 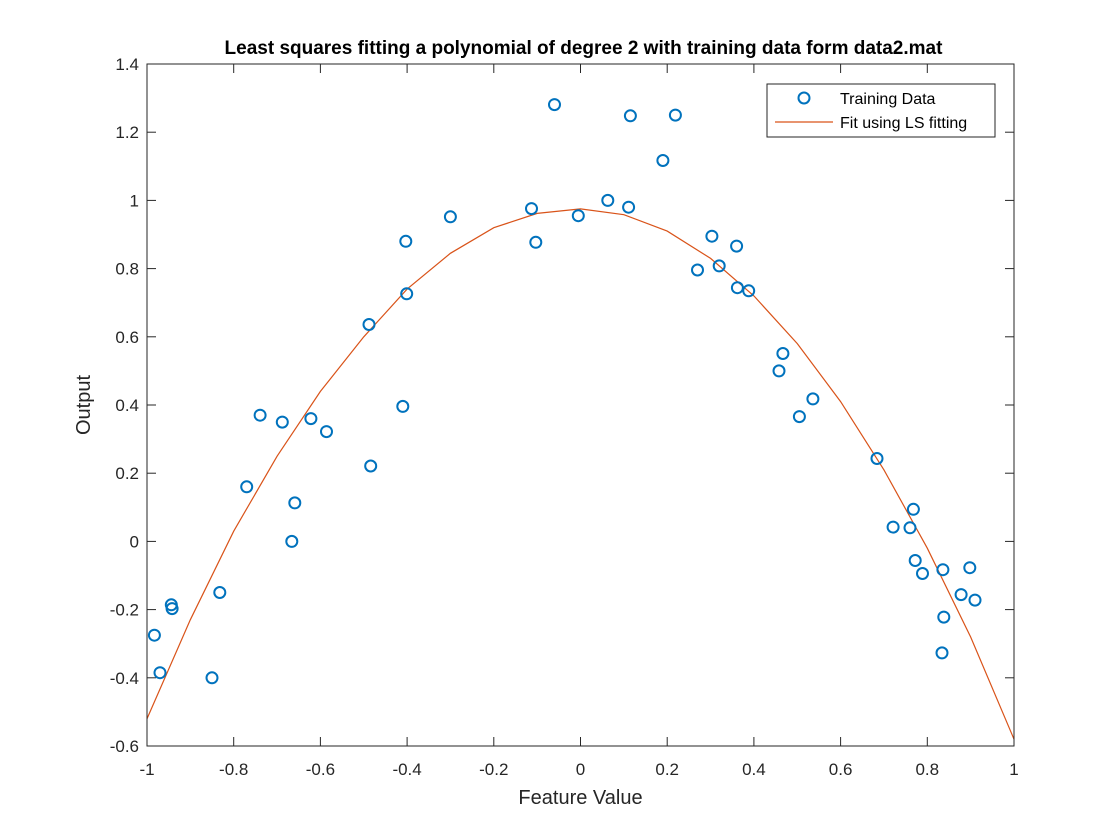 What do you see at coordinates (124, 610) in the screenshot?
I see `y-tick-label: -0.2` at bounding box center [124, 610].